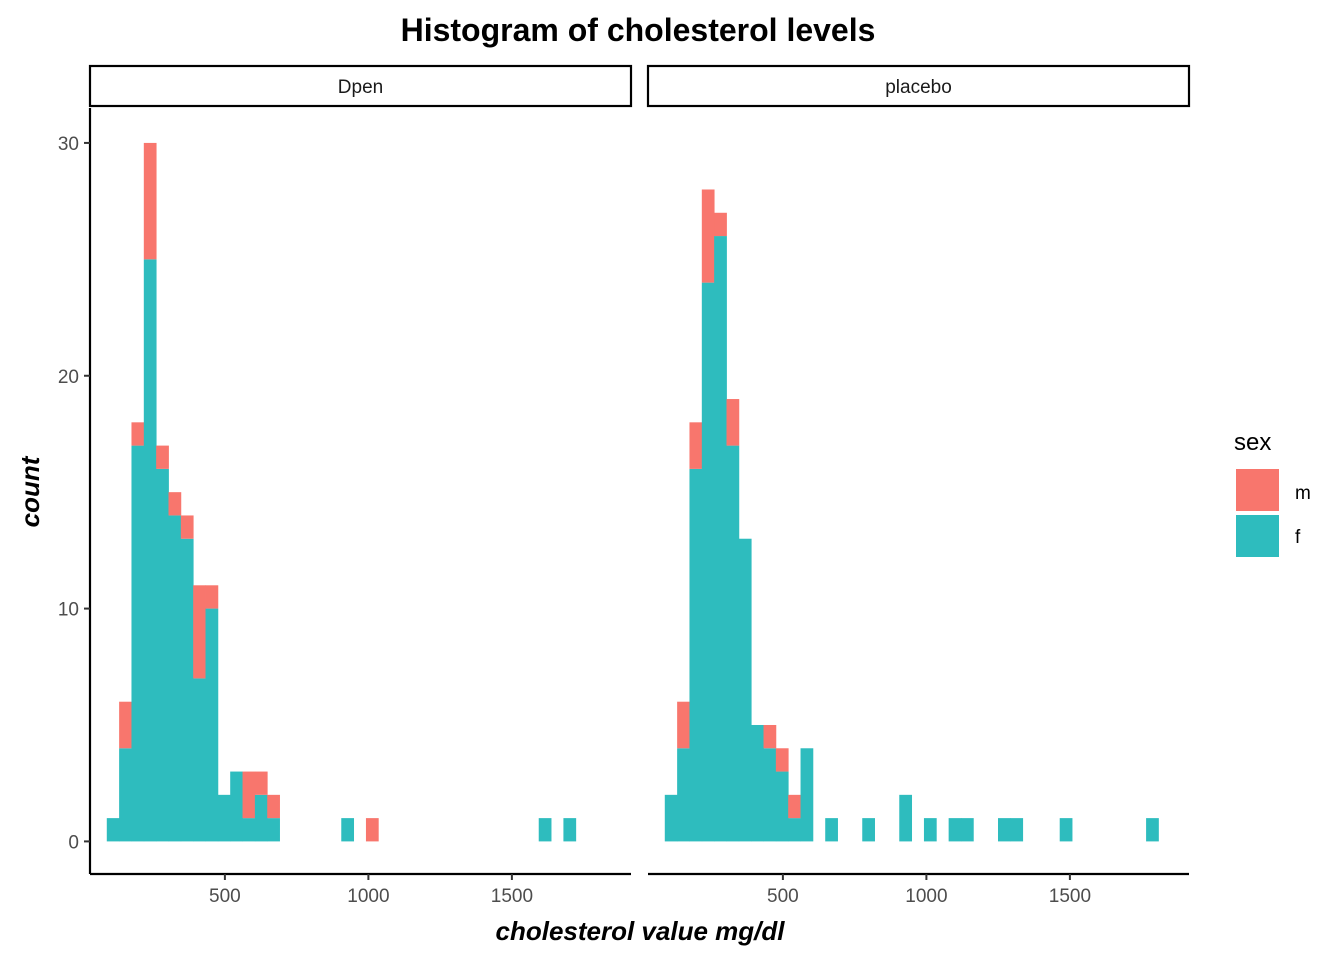  I want to click on strip-label-placebo: placebo, so click(918, 87).